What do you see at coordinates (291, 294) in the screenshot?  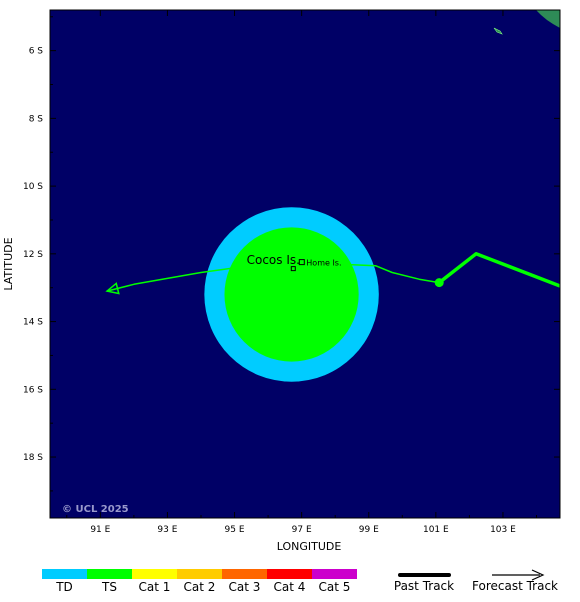 I see `wind-radius-ts` at bounding box center [291, 294].